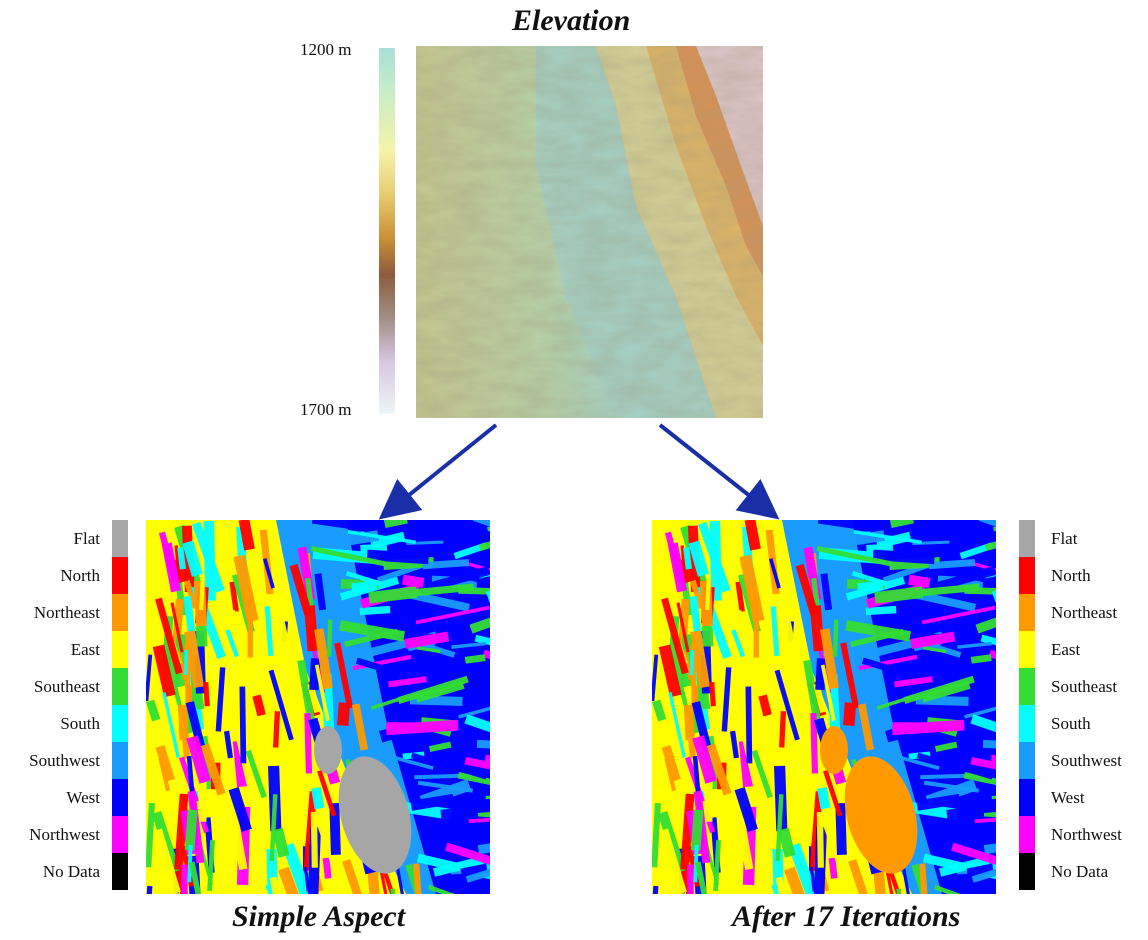  What do you see at coordinates (438, 471) in the screenshot?
I see `arrow-to-simple-aspect` at bounding box center [438, 471].